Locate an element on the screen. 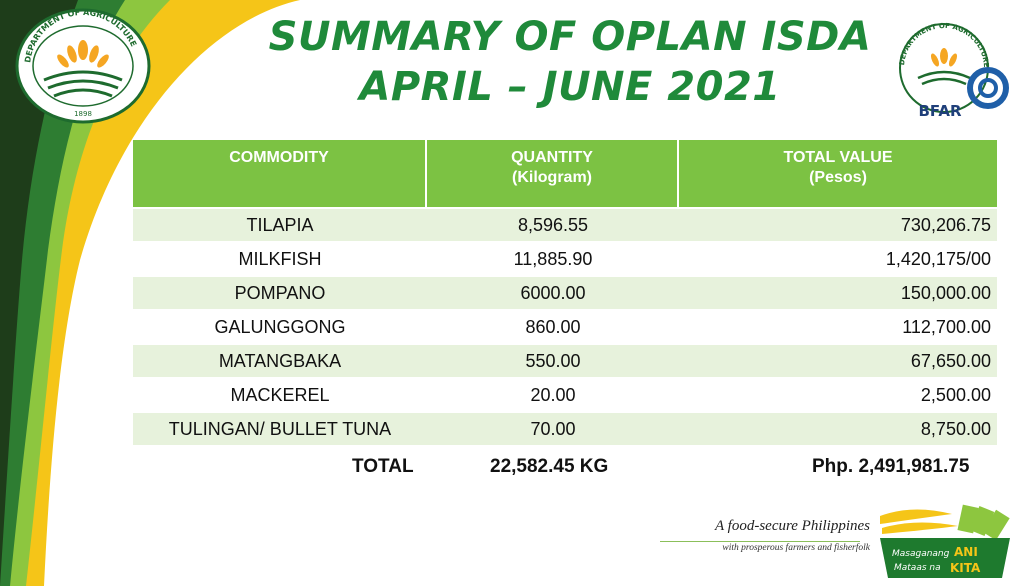  quantity-header-unit: (Kilogram) is located at coordinates (552, 177).